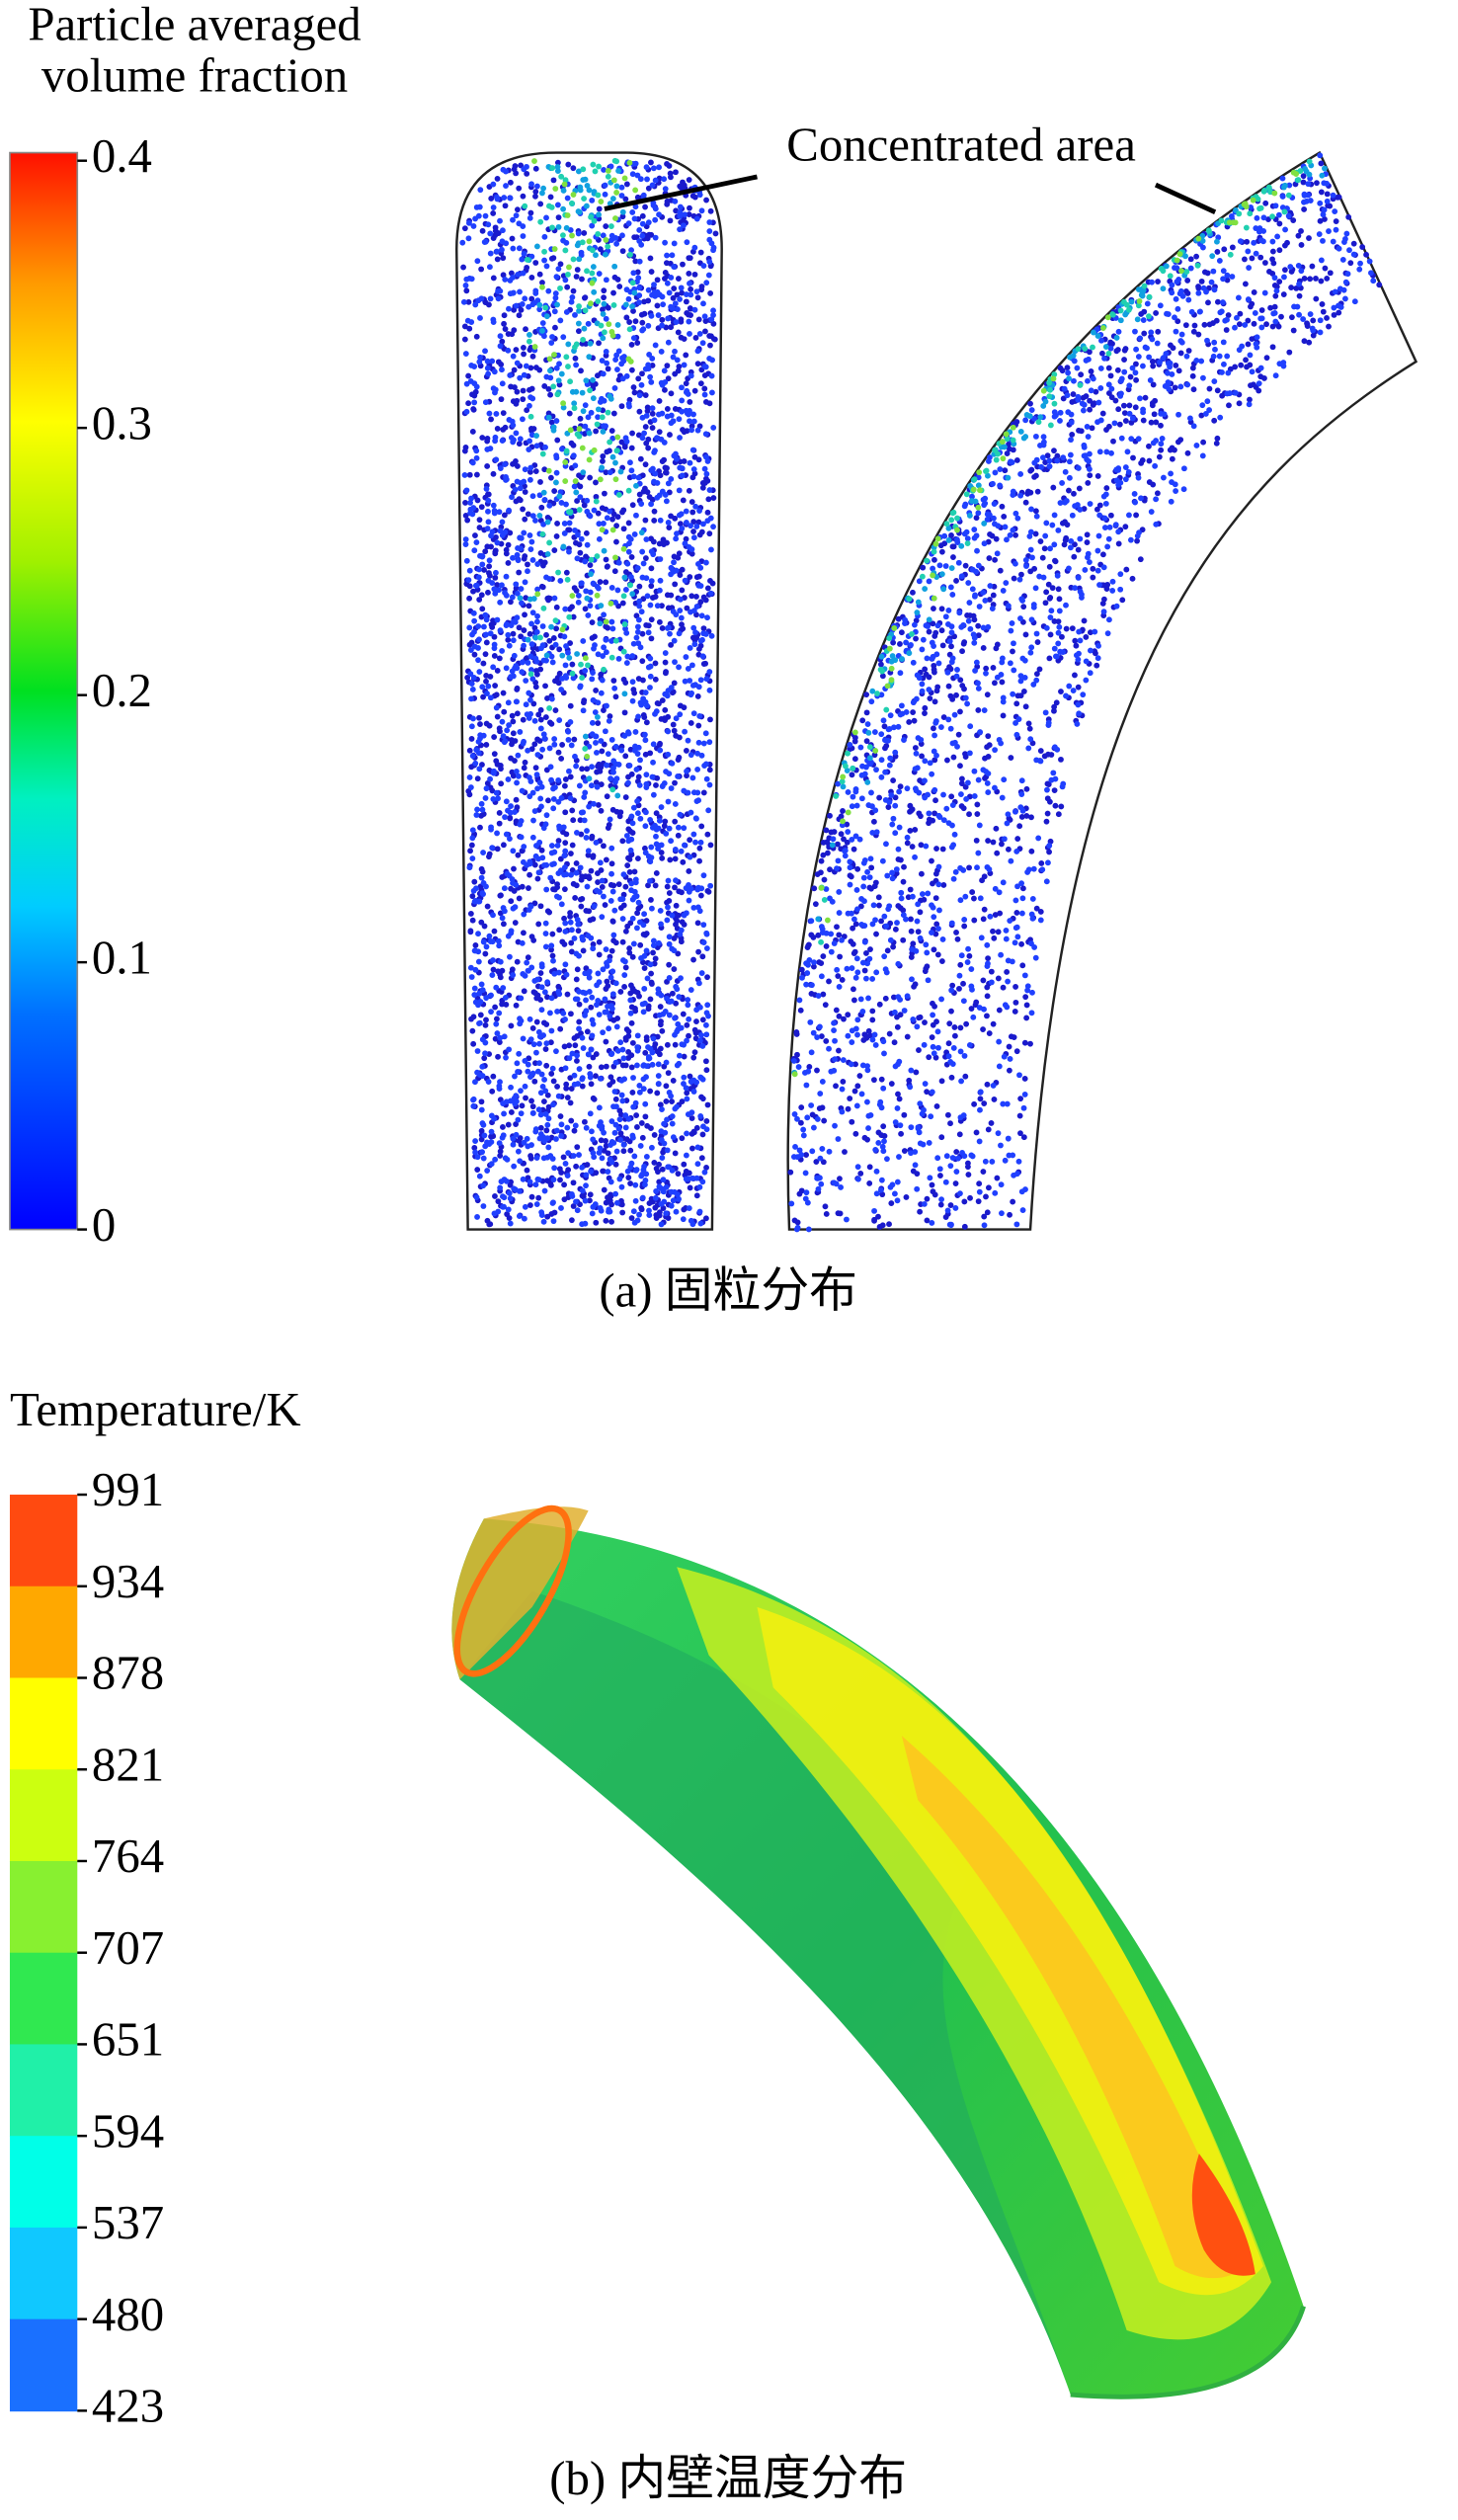  Describe the element at coordinates (728, 2478) in the screenshot. I see `caption: (b) 内壁温度分布` at that location.